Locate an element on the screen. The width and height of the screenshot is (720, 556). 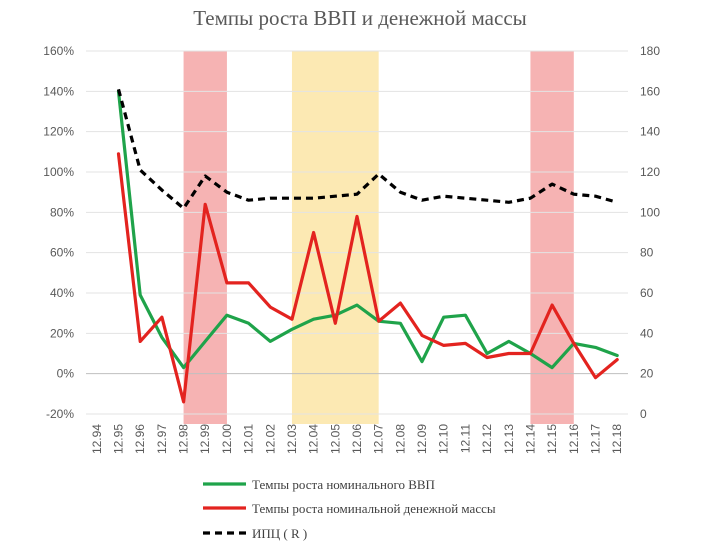
left-tick-label: 160% is located at coordinates (58, 51).